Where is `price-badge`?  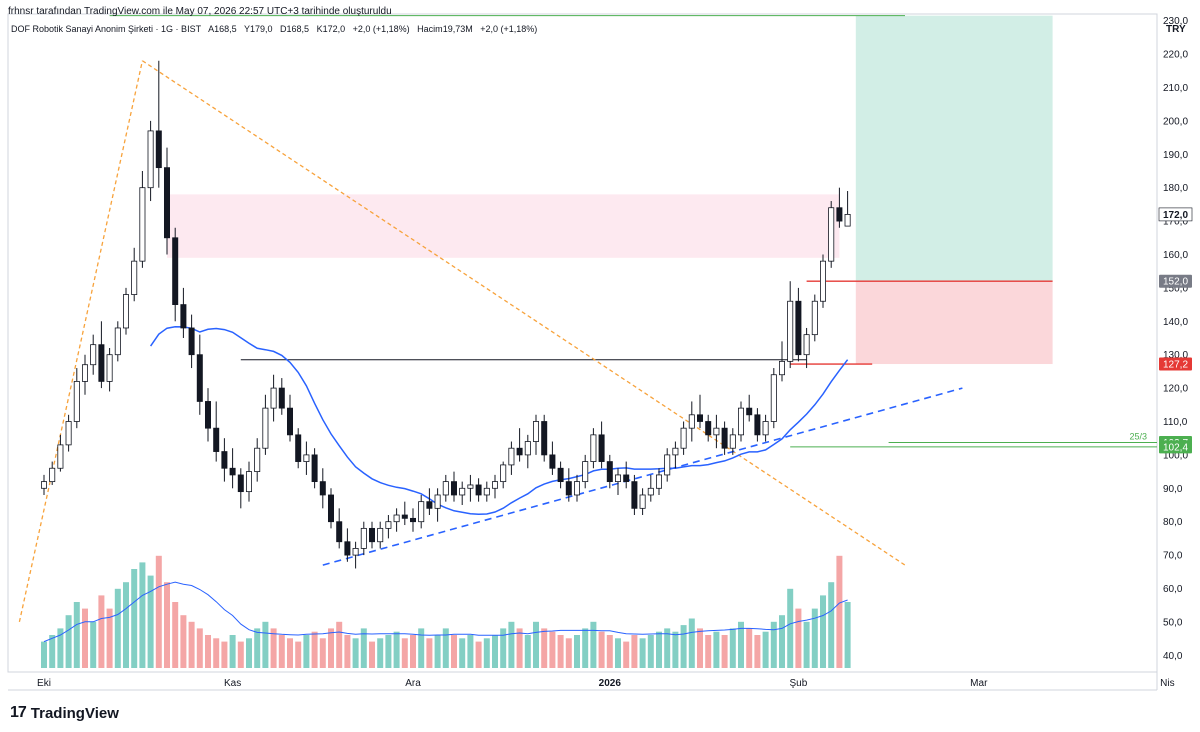
price-badge is located at coordinates (1175, 281).